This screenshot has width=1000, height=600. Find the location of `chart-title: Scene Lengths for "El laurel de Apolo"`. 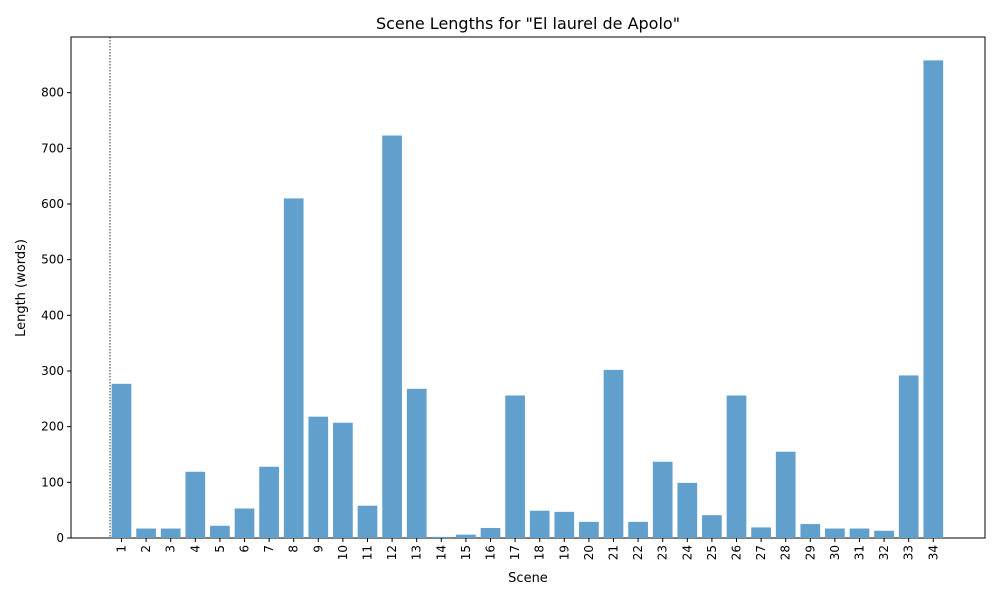

chart-title: Scene Lengths for "El laurel de Apolo" is located at coordinates (528, 23).